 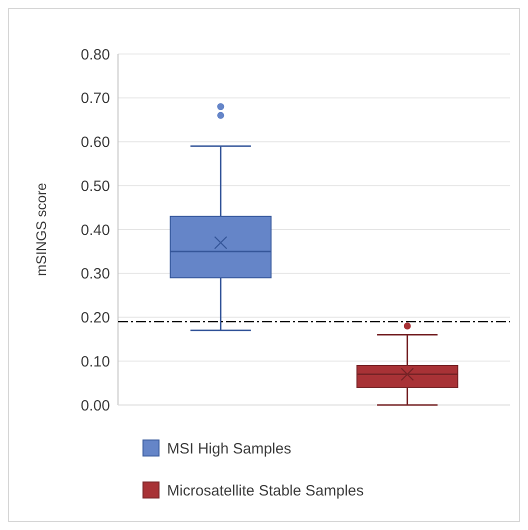 I want to click on y-tick-label: 0.60, so click(x=95, y=142).